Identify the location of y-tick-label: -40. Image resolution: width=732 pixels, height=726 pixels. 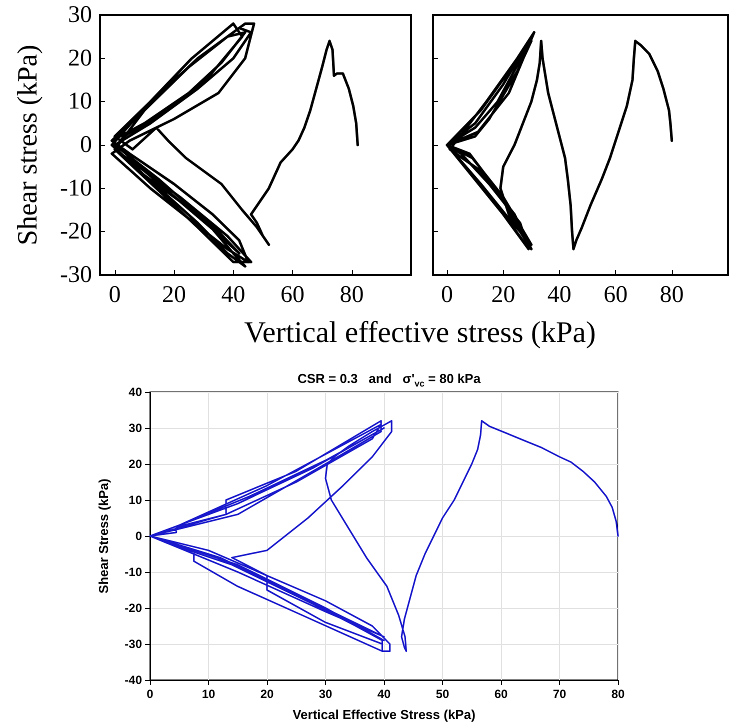
(133, 680).